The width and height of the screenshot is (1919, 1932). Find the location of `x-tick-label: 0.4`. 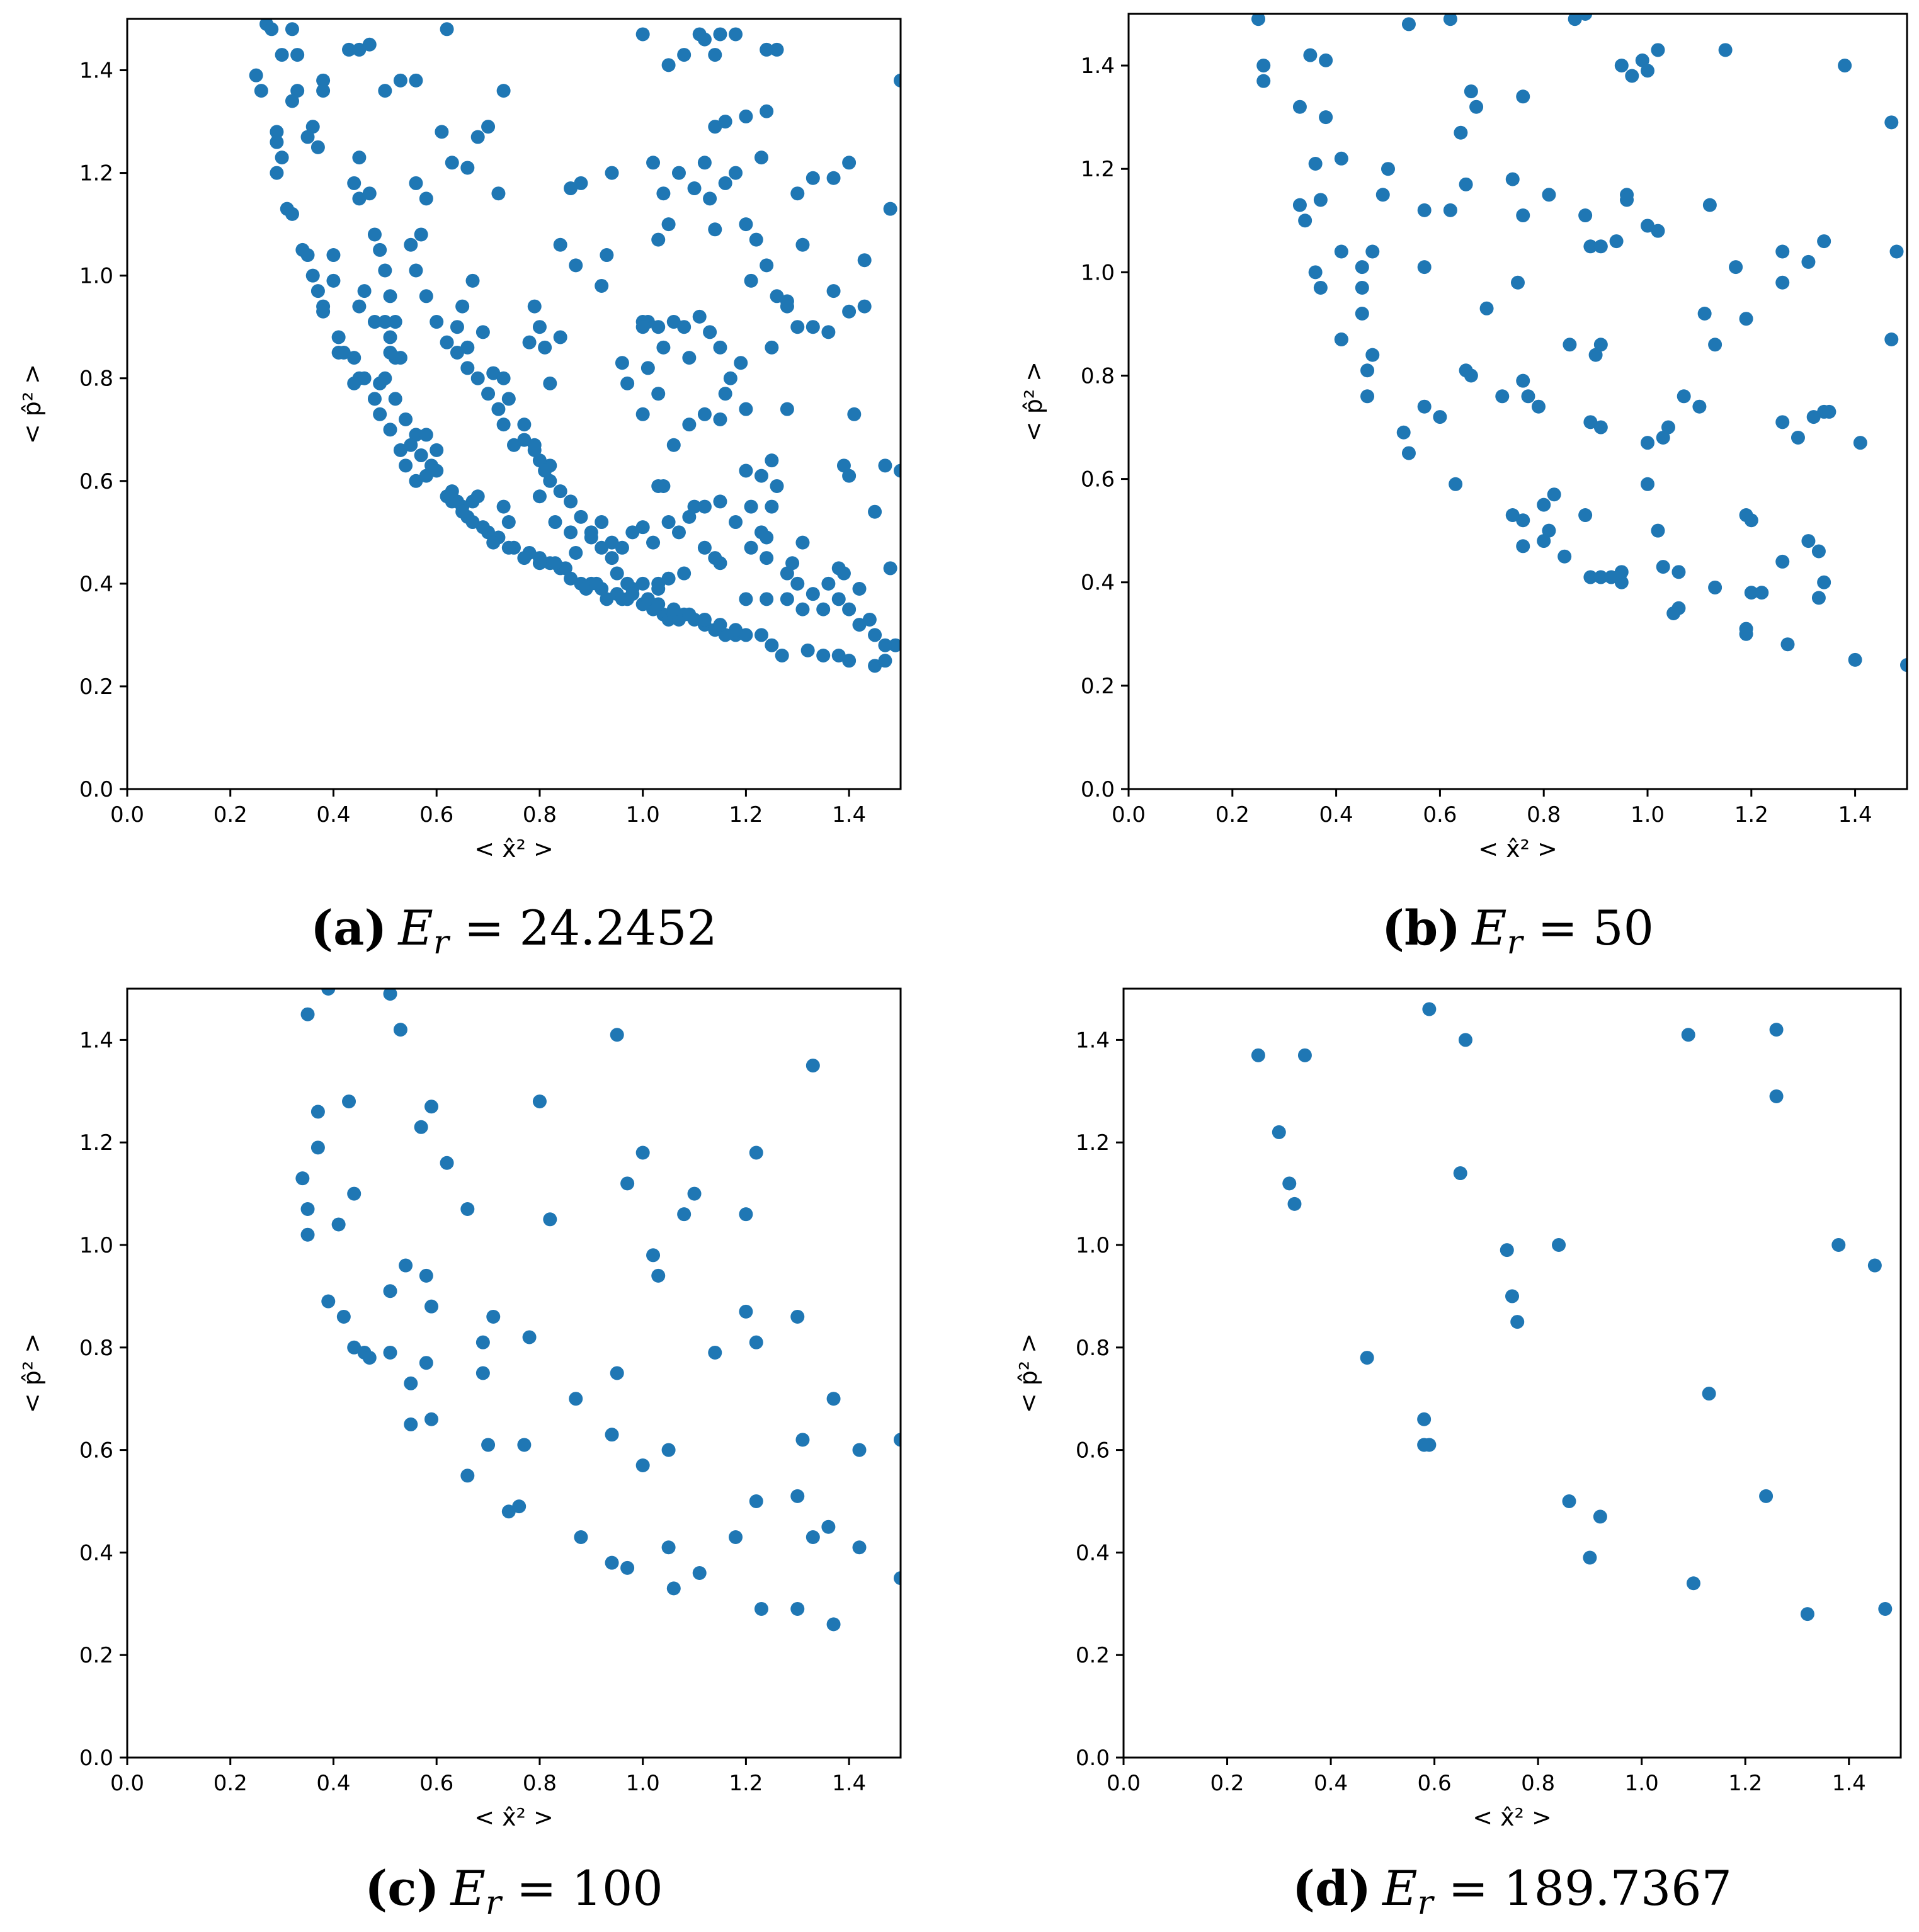

x-tick-label: 0.4 is located at coordinates (1331, 1784).